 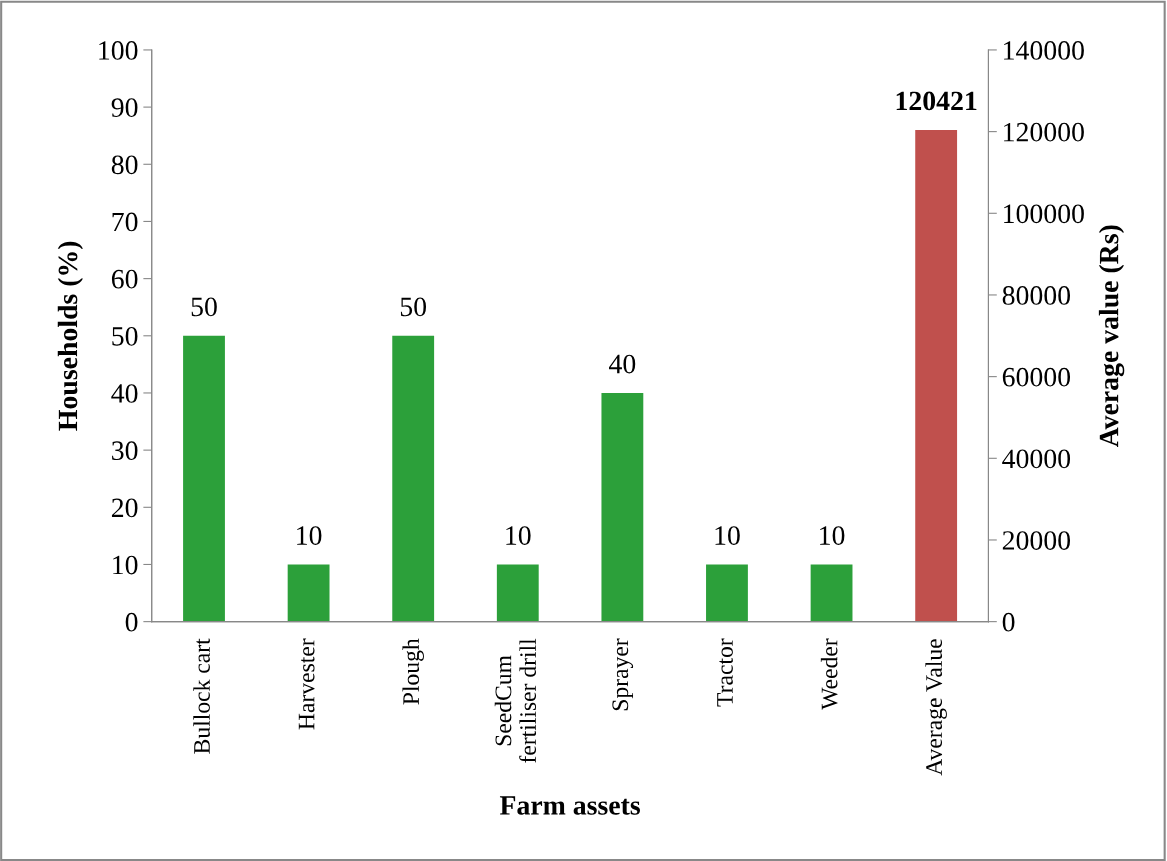 What do you see at coordinates (125, 336) in the screenshot?
I see `y-tick-label: 50` at bounding box center [125, 336].